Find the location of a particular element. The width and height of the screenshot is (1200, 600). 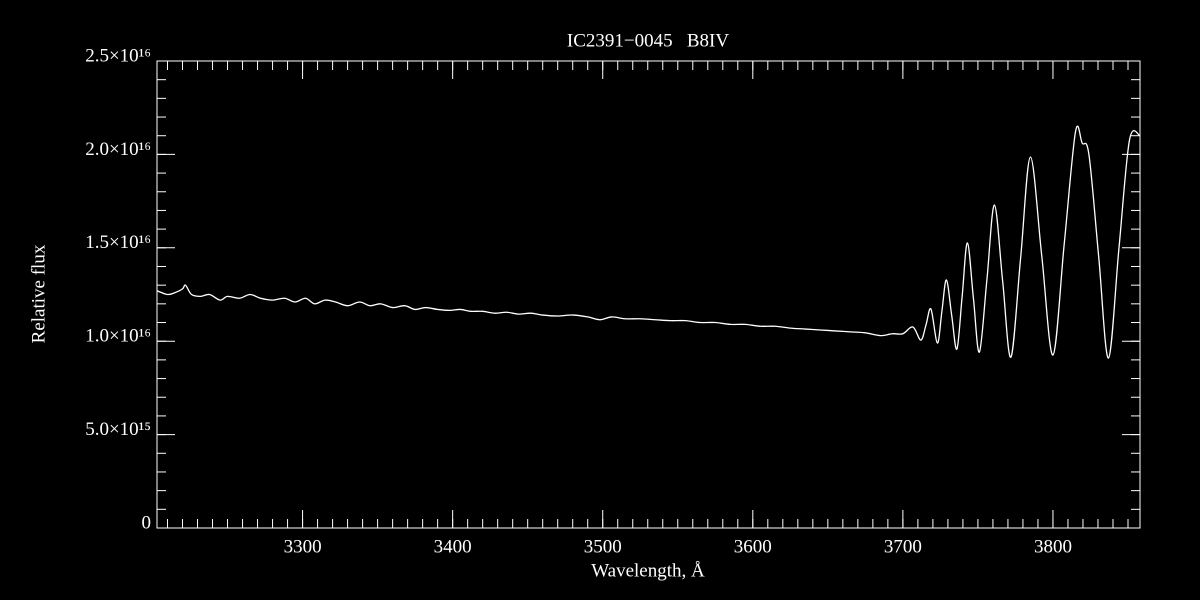

y-tick-label: 1.5×10¹⁶ is located at coordinates (118, 242).